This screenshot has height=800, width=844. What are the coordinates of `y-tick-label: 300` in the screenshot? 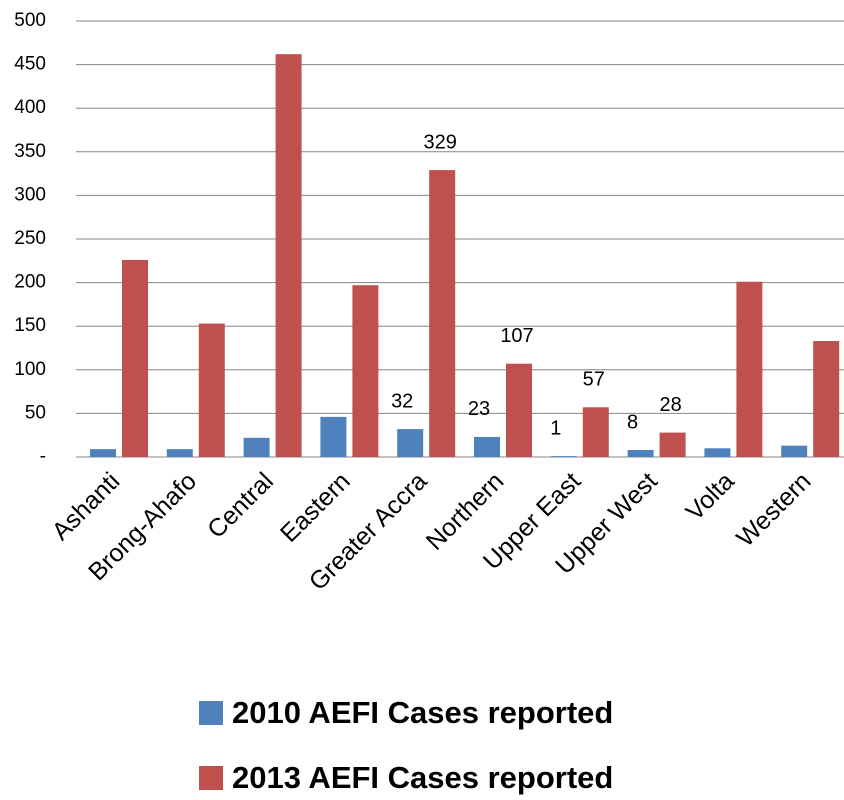 It's located at (30, 194).